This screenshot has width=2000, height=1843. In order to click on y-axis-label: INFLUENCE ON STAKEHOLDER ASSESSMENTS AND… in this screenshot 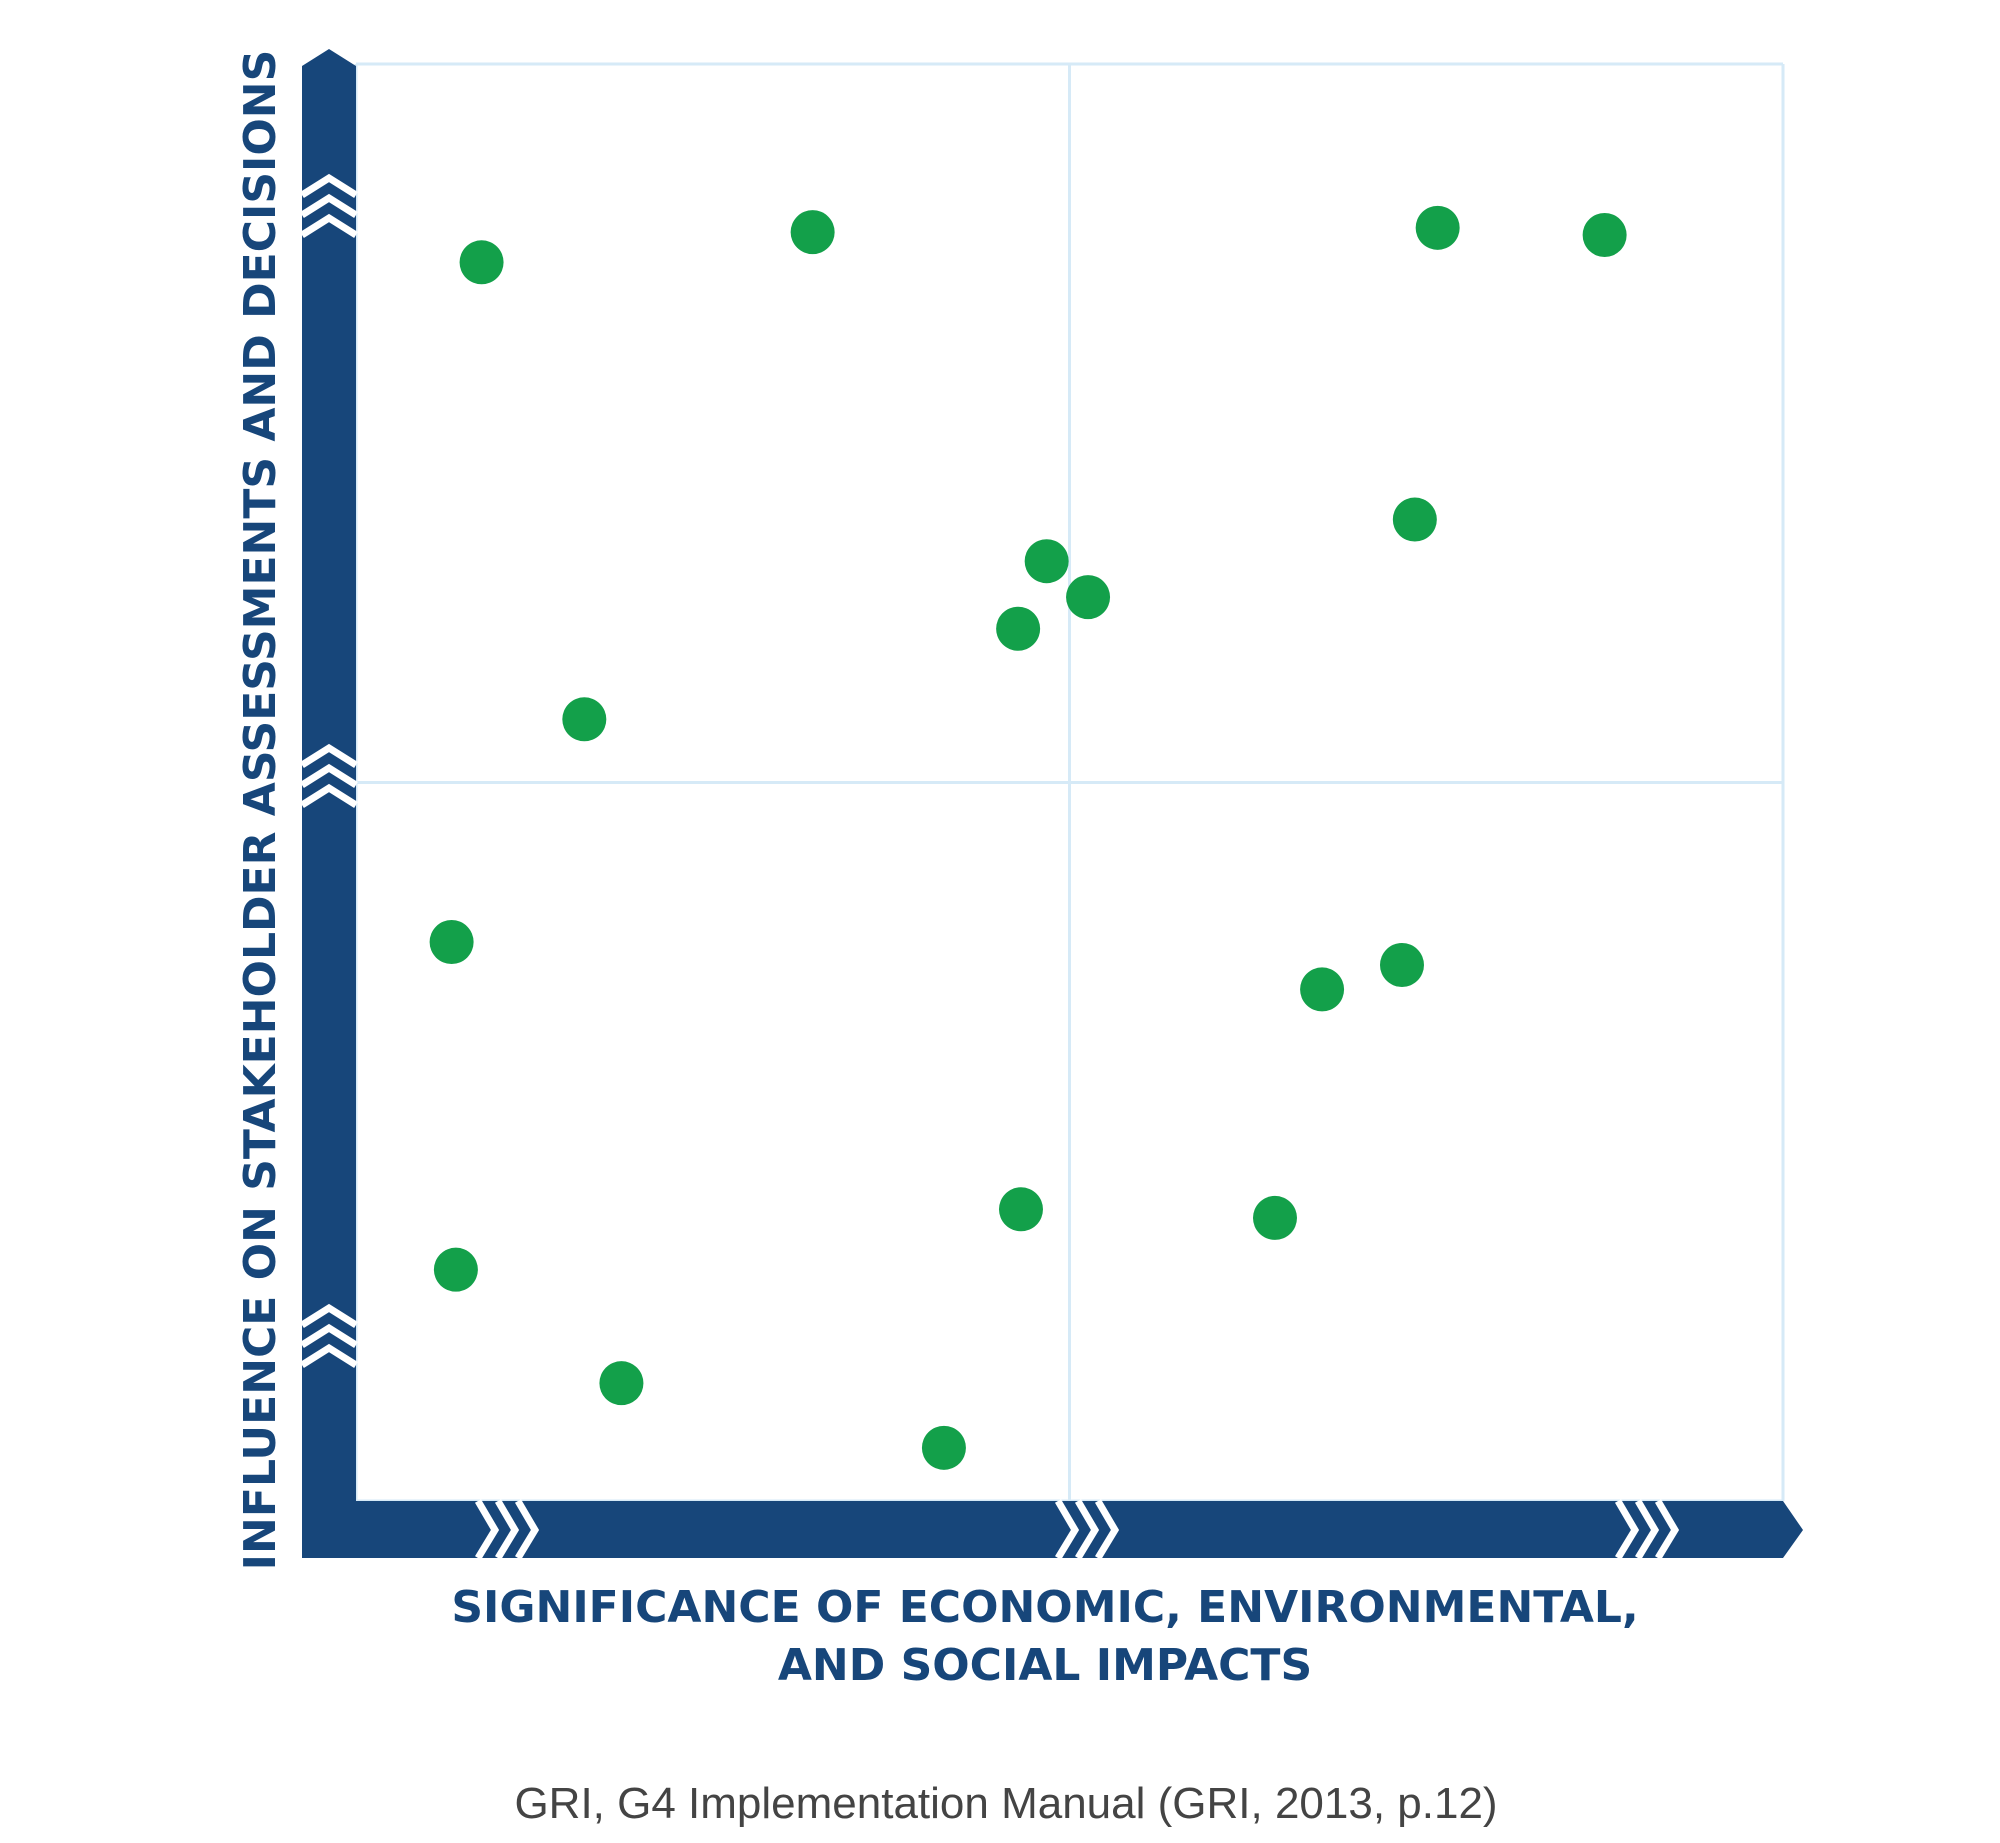, I will do `click(260, 810)`.